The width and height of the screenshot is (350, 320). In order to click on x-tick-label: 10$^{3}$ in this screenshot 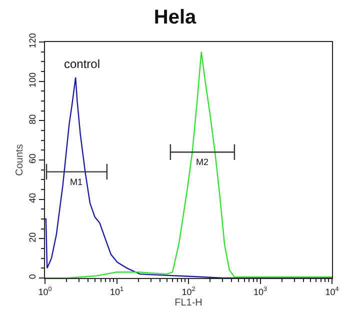, I will do `click(260, 291)`.